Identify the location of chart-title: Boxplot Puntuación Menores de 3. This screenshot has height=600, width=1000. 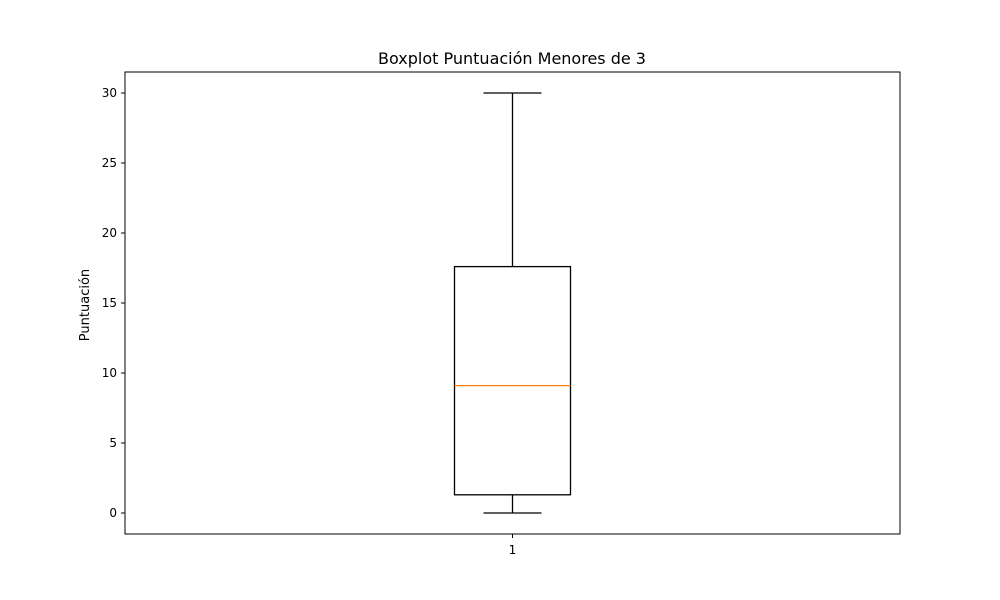
(512, 58).